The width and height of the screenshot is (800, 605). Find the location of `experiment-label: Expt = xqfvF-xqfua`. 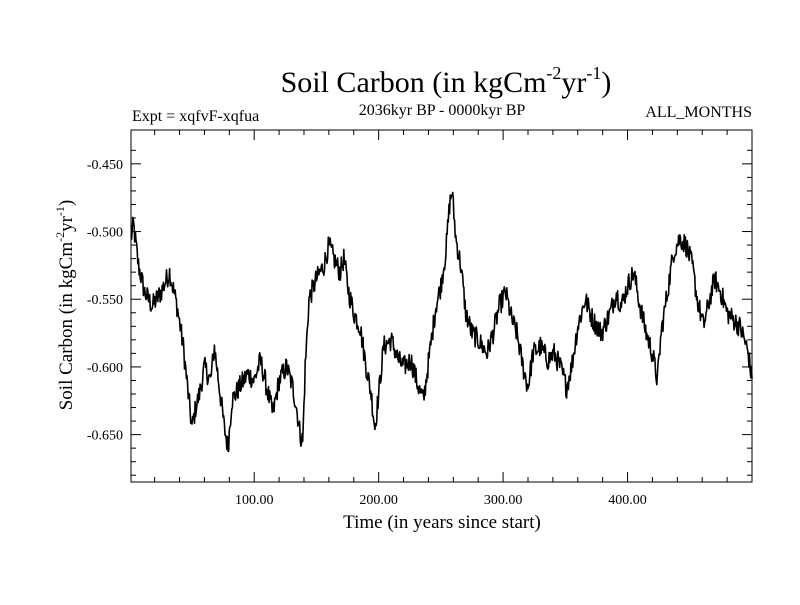

experiment-label: Expt = xqfvF-xqfua is located at coordinates (195, 116).